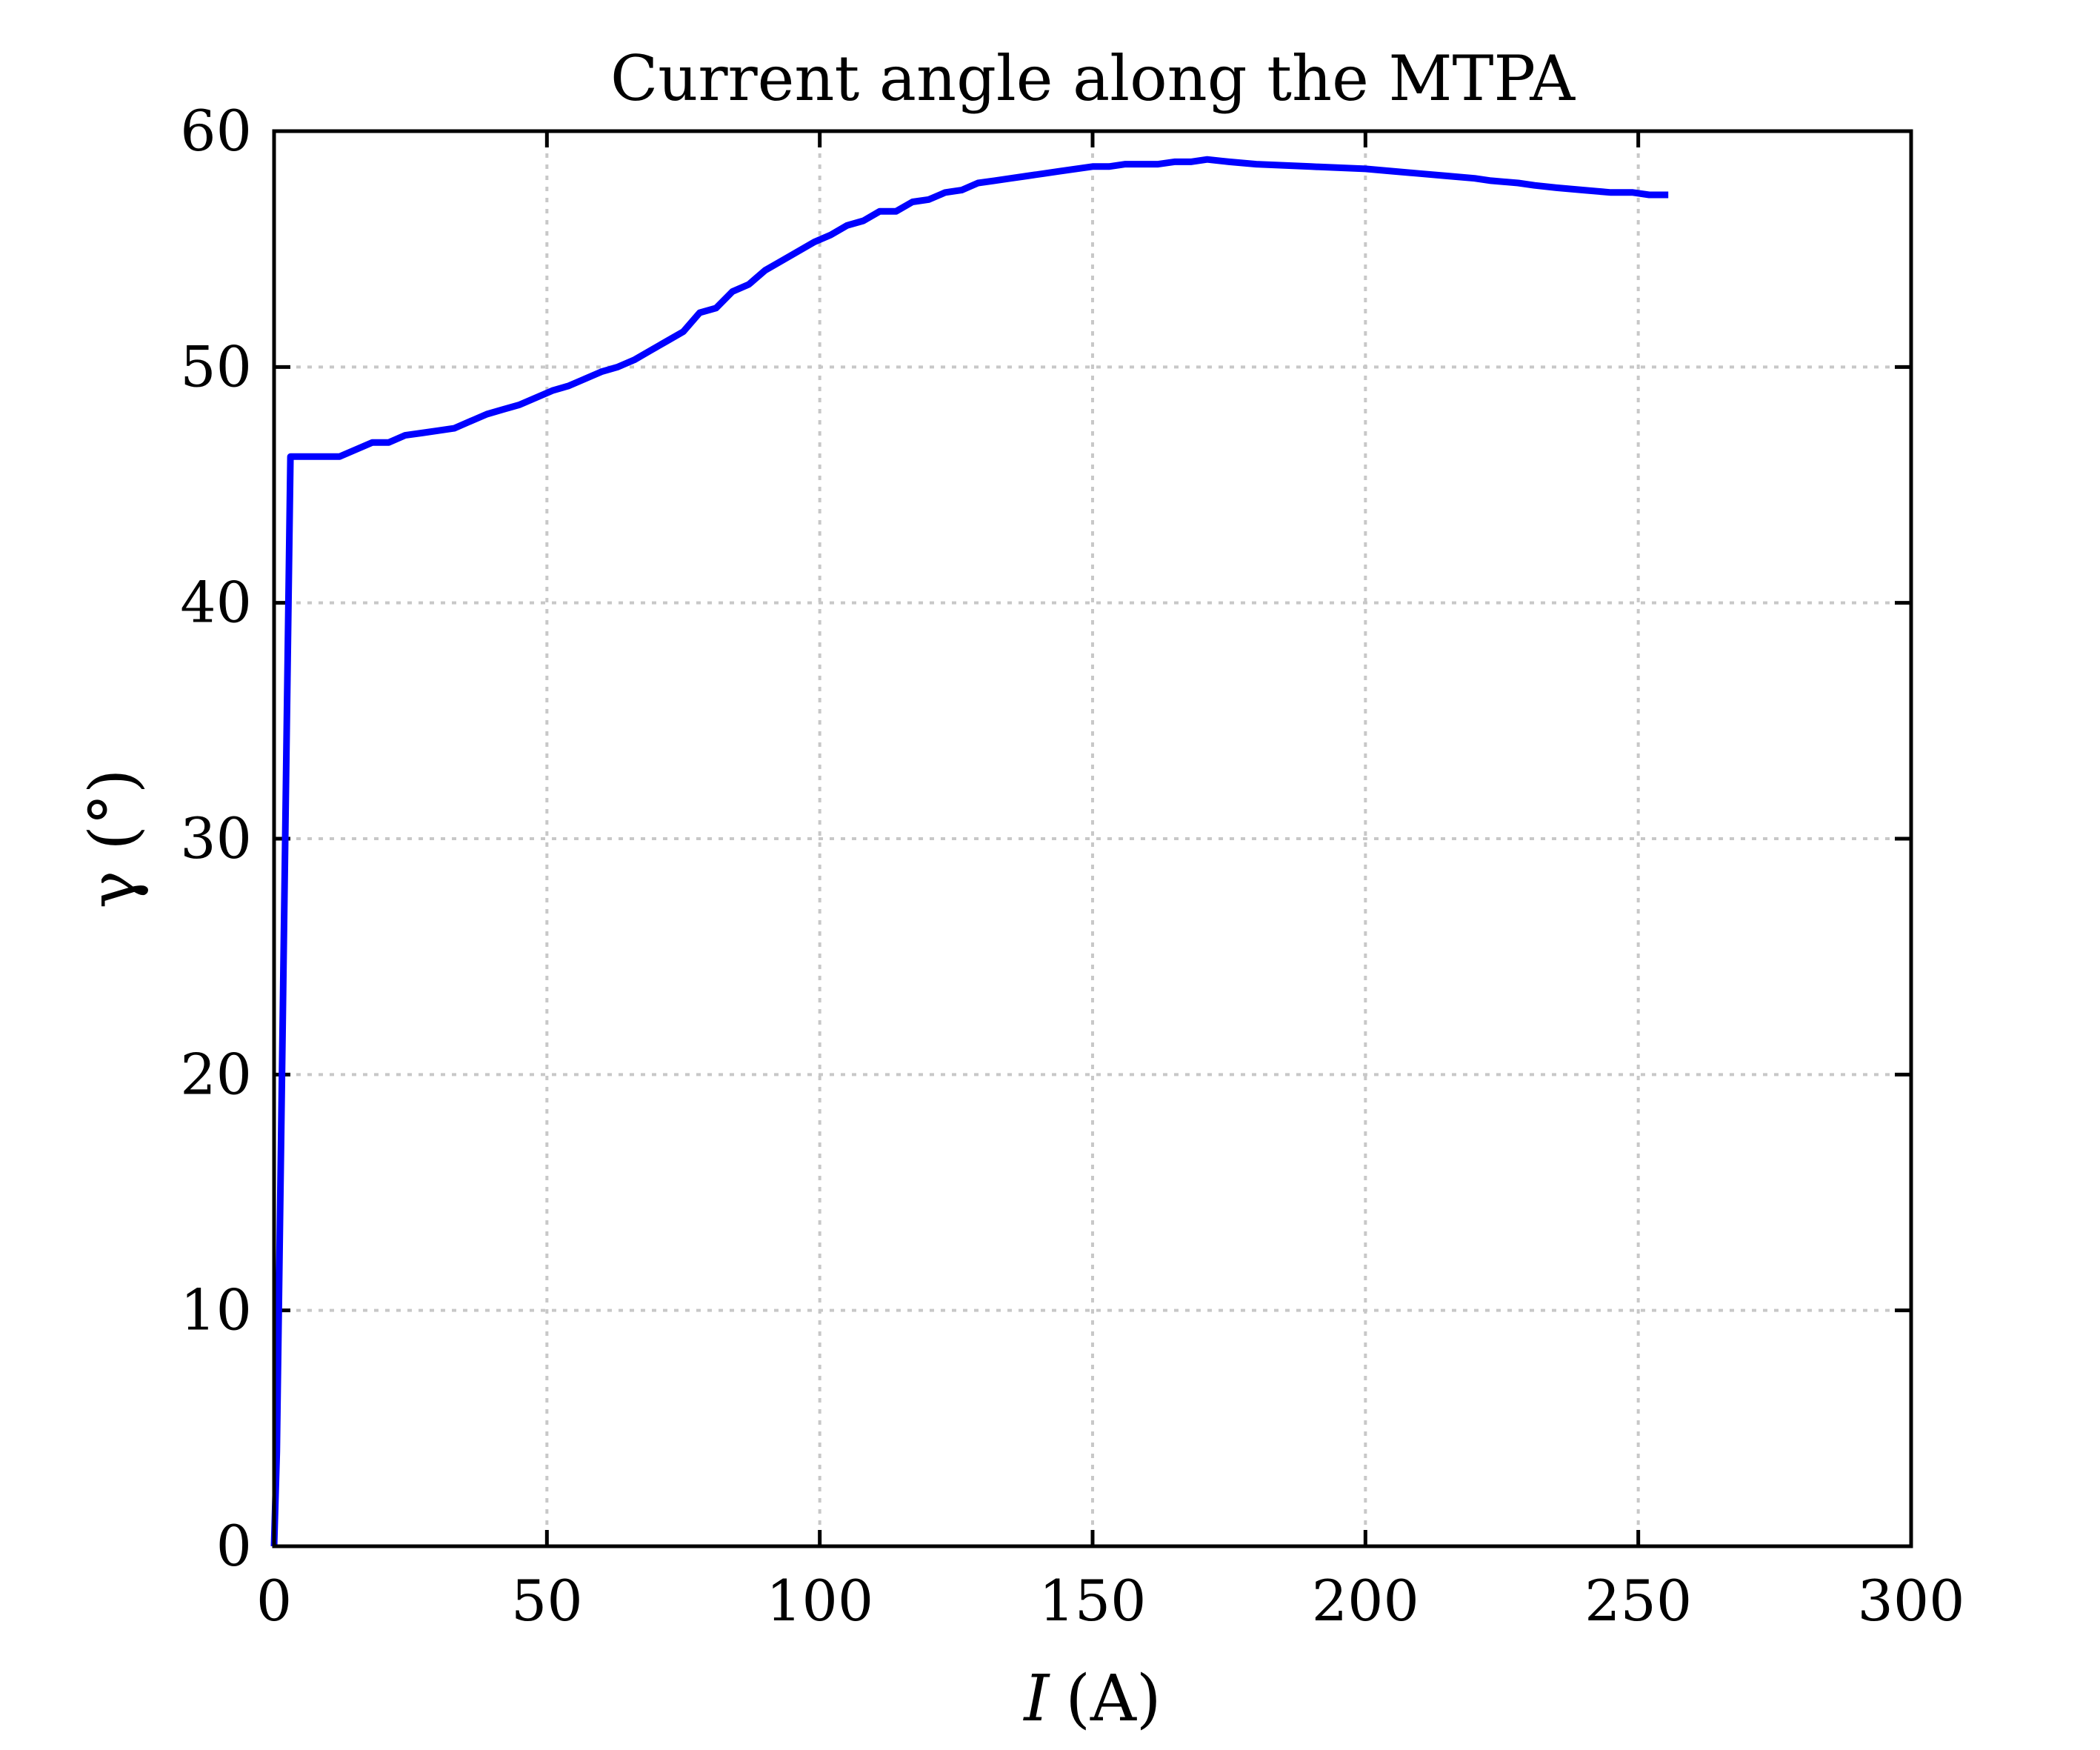  What do you see at coordinates (1036, 1699) in the screenshot?
I see `x-axis-variable: I` at bounding box center [1036, 1699].